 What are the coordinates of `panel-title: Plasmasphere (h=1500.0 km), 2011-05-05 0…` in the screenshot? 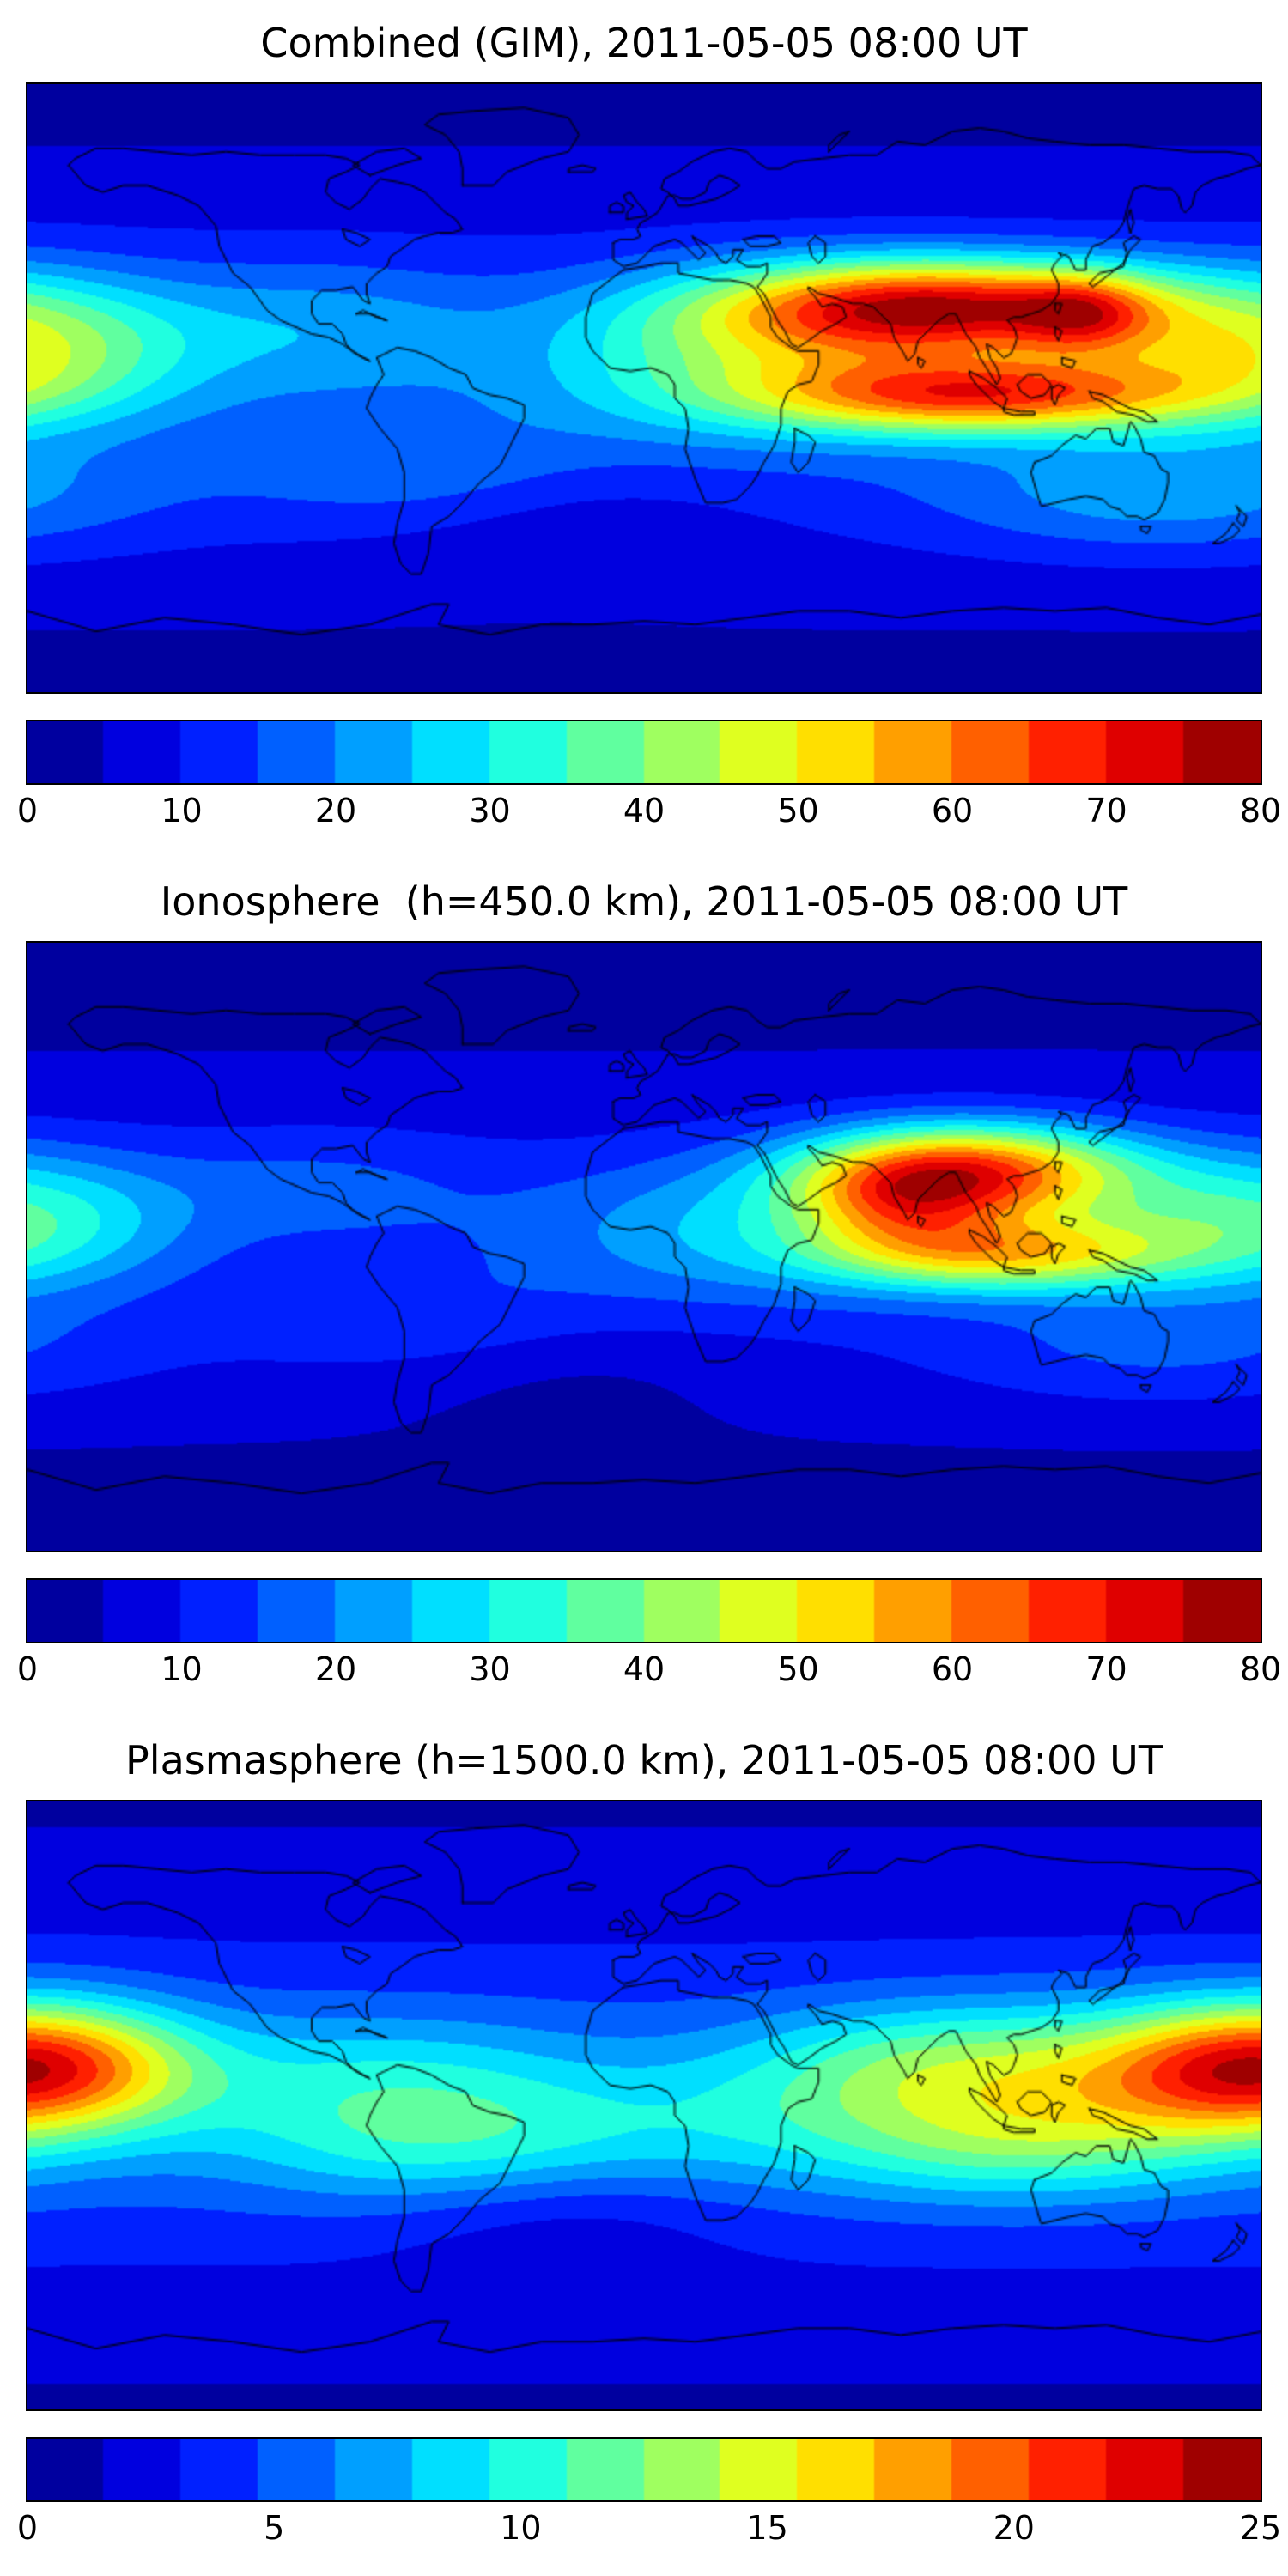 It's located at (644, 1760).